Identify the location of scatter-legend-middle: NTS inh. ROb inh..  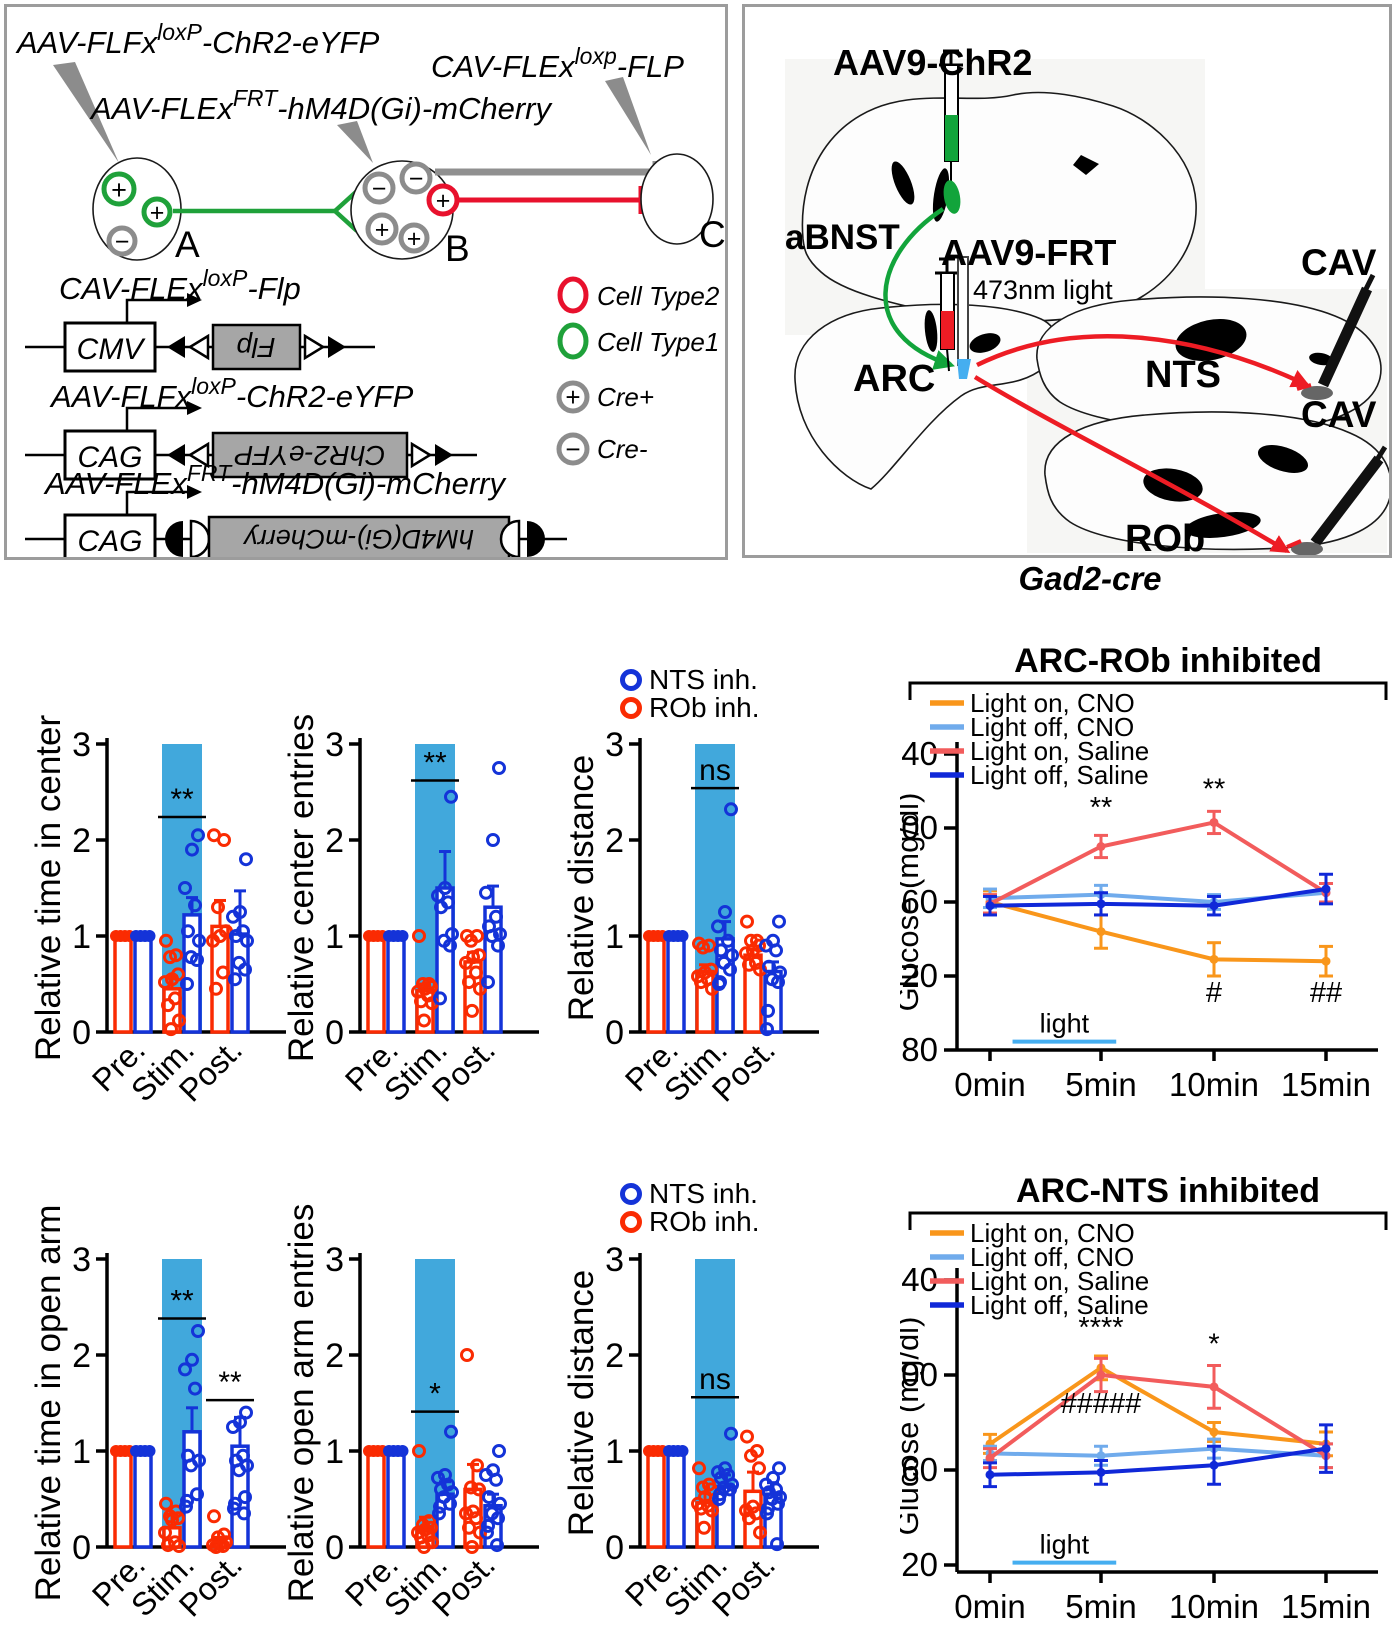
(690, 693).